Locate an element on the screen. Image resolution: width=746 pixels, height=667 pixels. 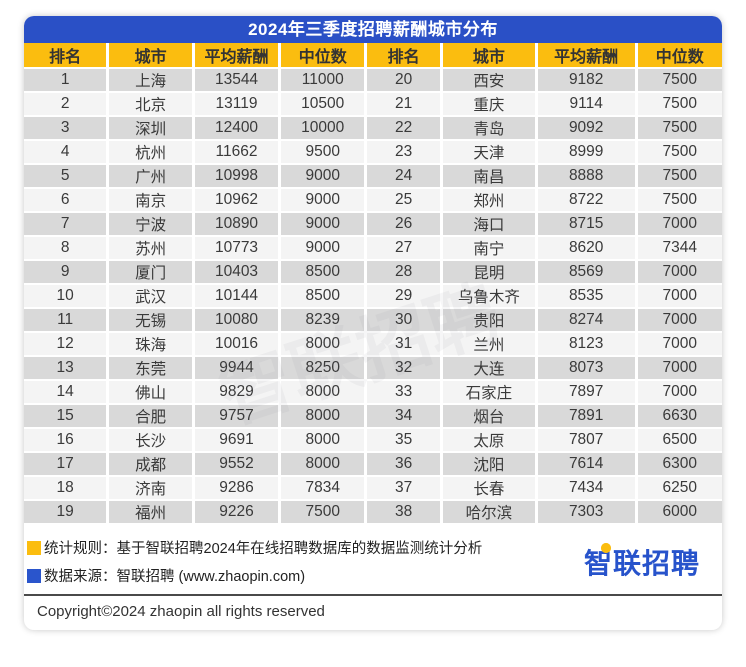
column-header: 平均薪酬 is located at coordinates (587, 56).